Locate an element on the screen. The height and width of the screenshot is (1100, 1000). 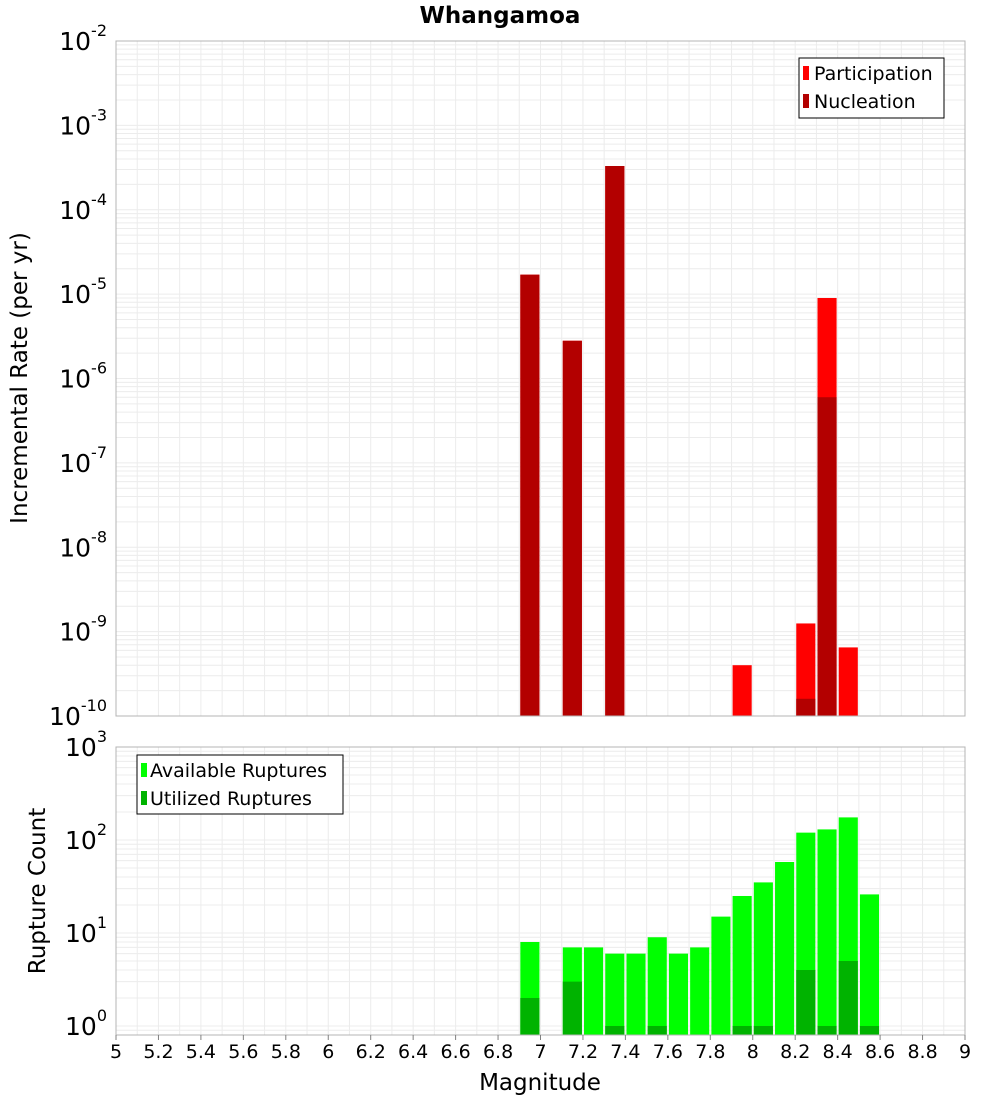
rate-y-tick-label: 10⁻⁸ is located at coordinates (83, 544).